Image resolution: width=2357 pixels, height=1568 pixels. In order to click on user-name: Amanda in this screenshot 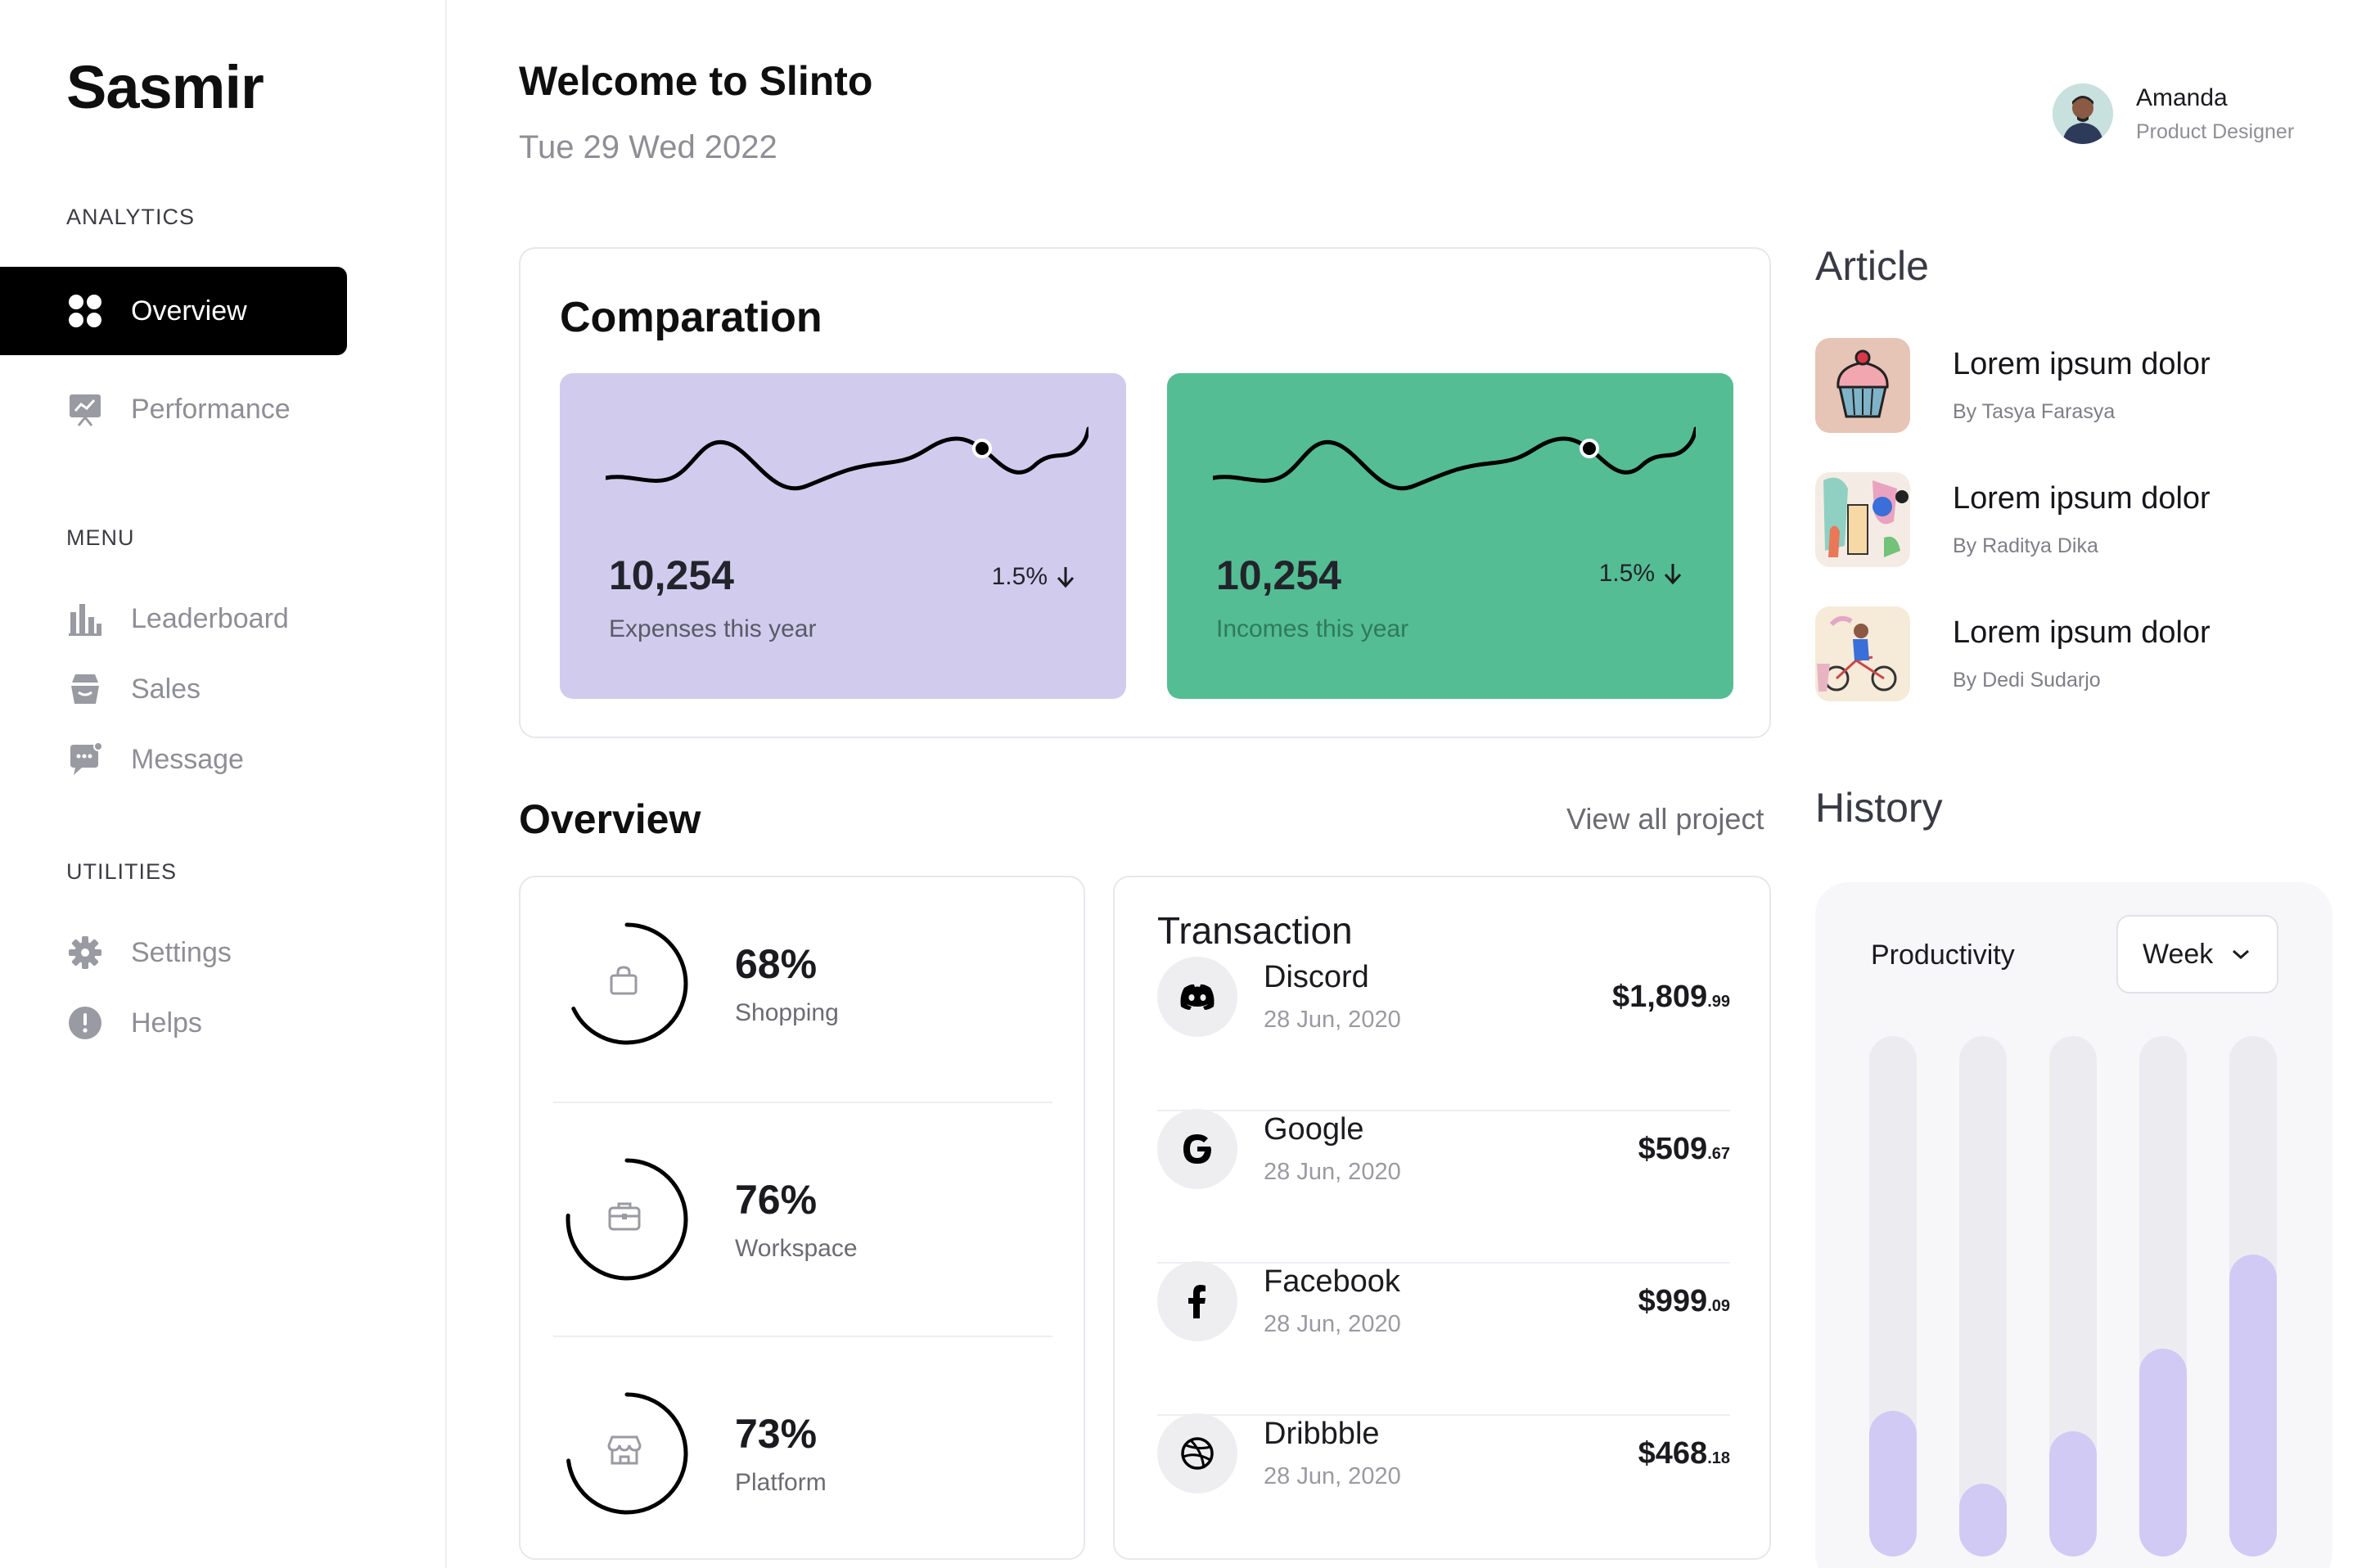, I will do `click(2182, 97)`.